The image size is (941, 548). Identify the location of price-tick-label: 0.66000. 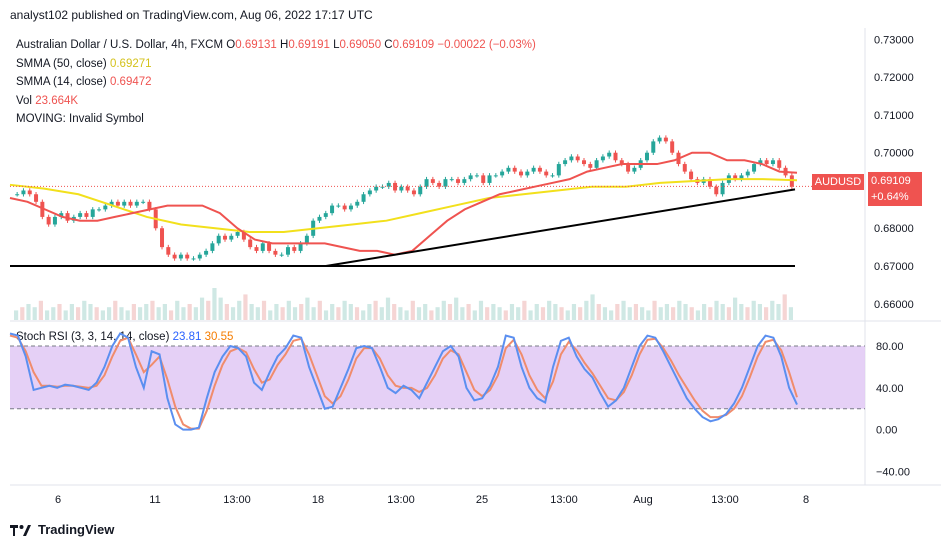
(894, 305).